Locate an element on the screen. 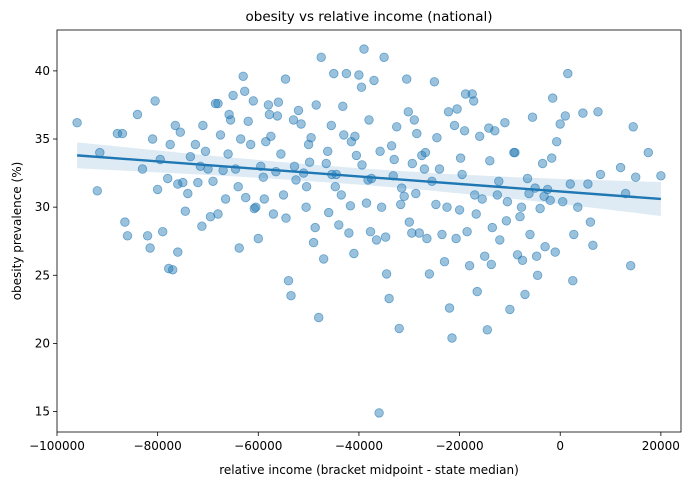 This screenshot has height=490, width=690. y-tick-label: 20 is located at coordinates (42, 343).